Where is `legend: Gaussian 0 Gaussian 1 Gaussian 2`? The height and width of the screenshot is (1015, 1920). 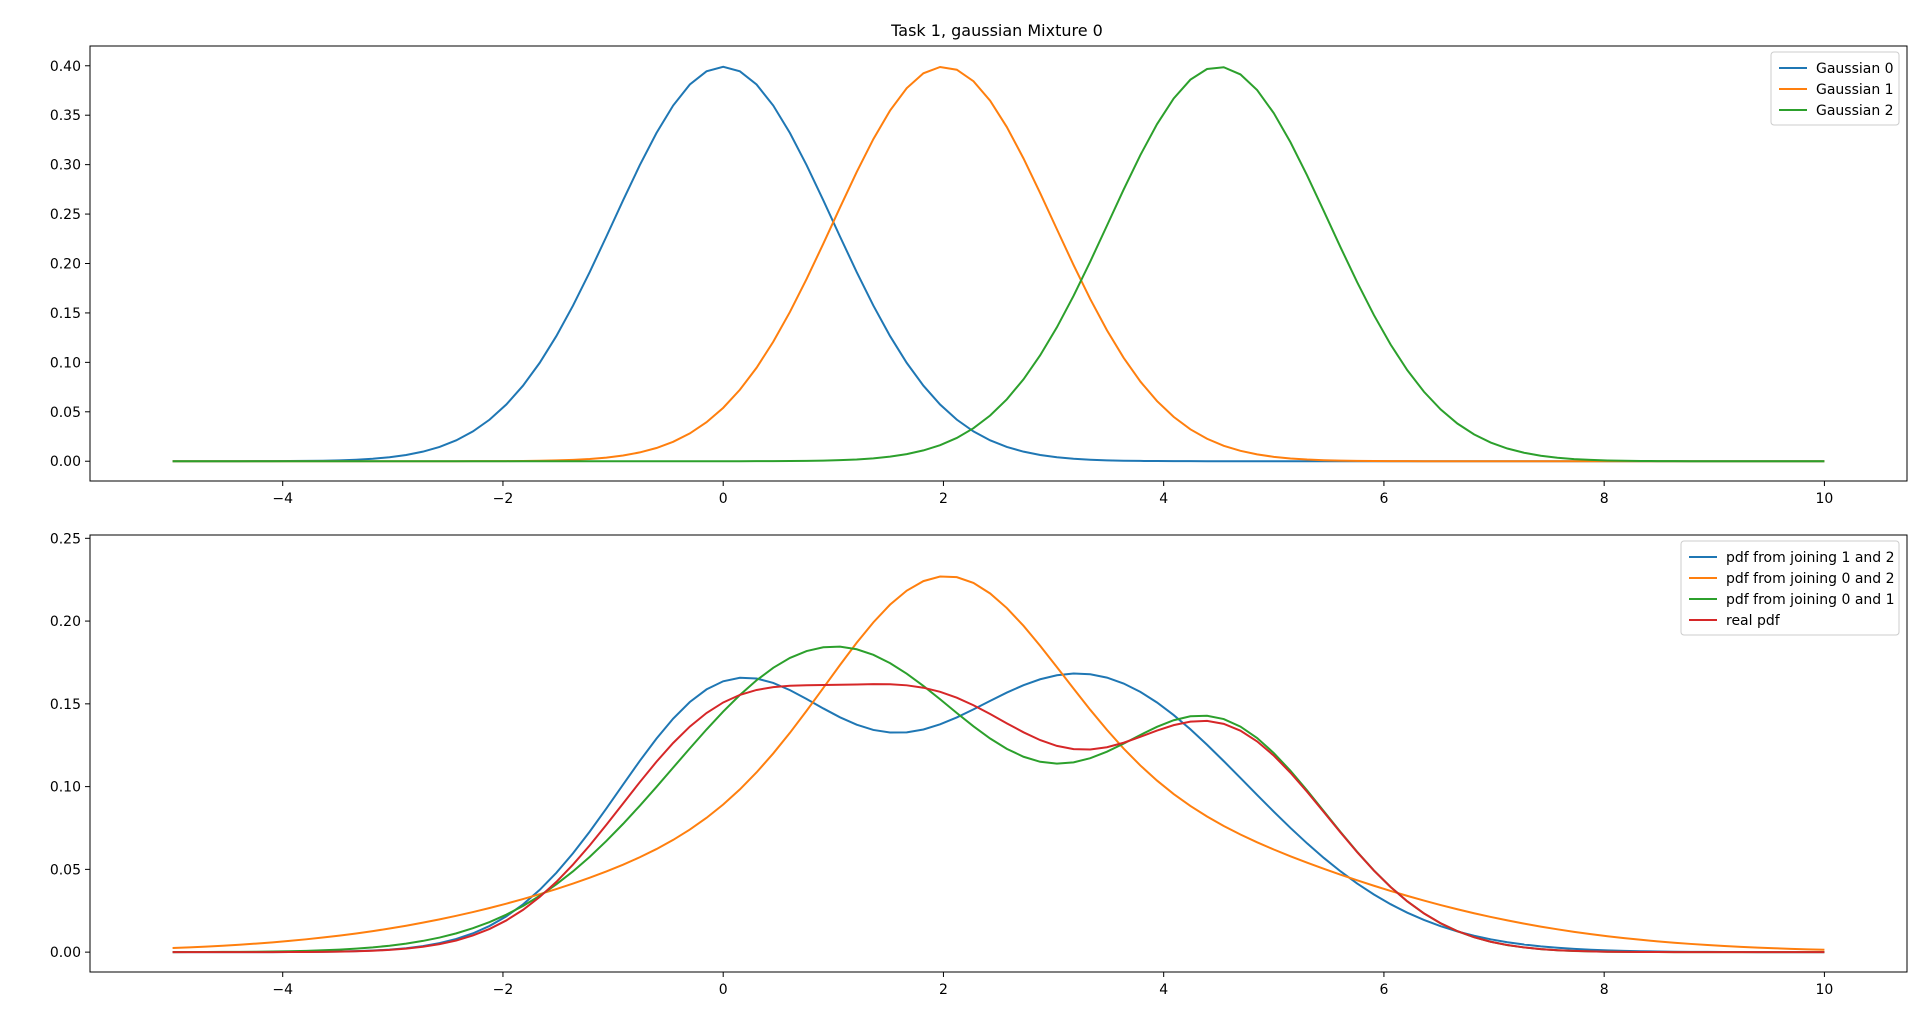
legend: Gaussian 0 Gaussian 1 Gaussian 2 is located at coordinates (1835, 88).